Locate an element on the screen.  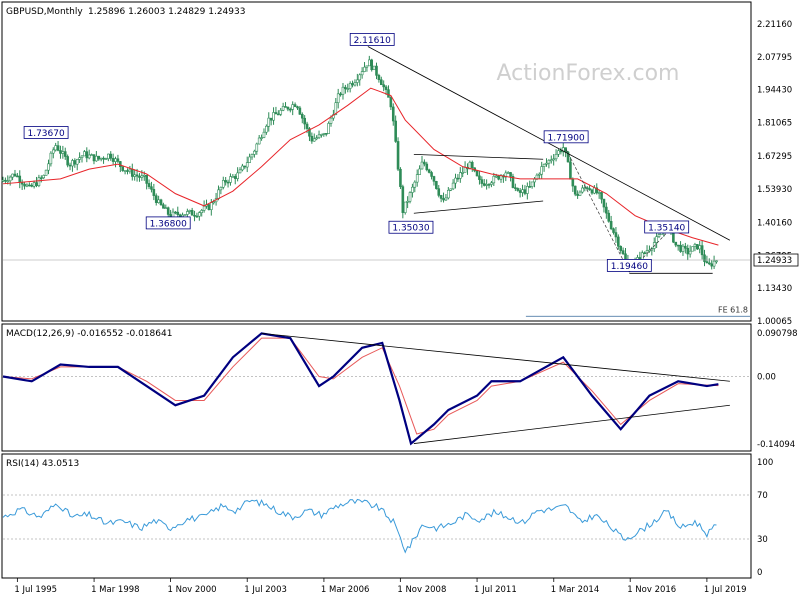
x-tick-label: 1 Mar 2014 is located at coordinates (575, 590).